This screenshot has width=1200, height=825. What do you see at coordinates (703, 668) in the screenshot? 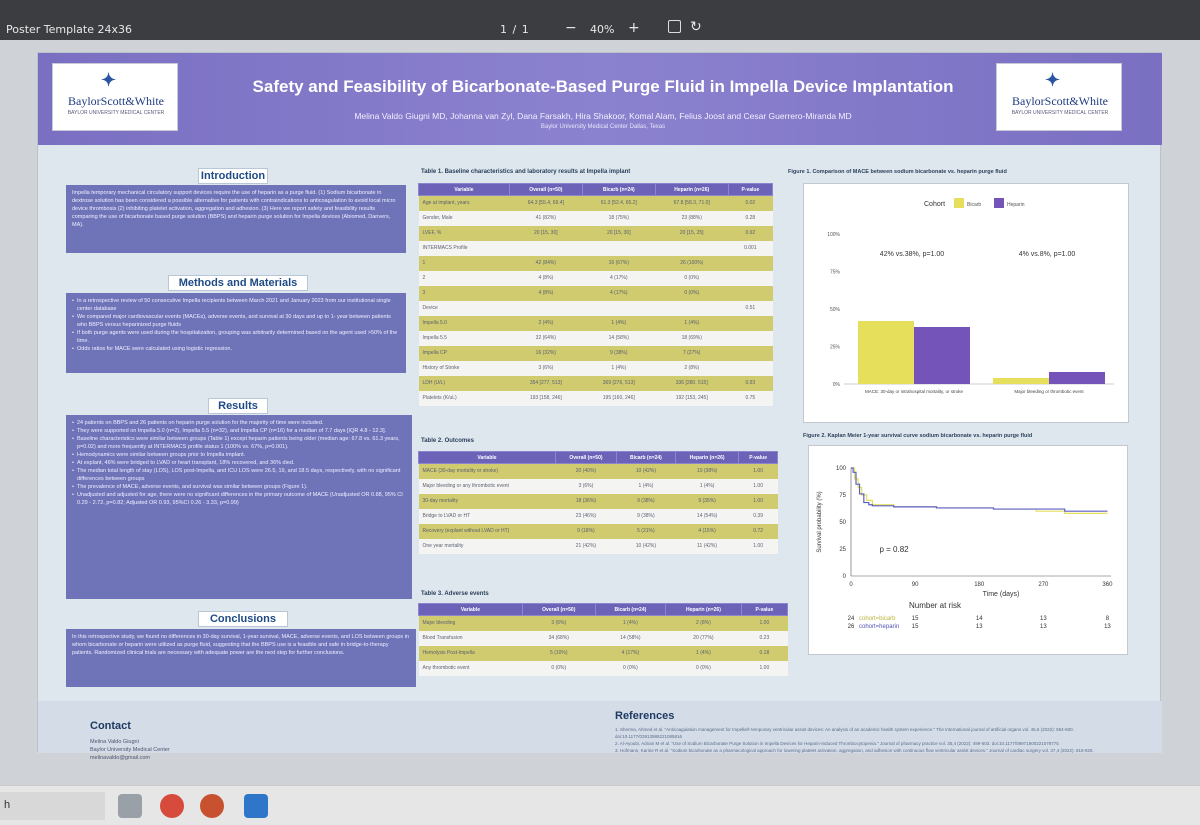
I see `table-cell: 0 (0%)` at bounding box center [703, 668].